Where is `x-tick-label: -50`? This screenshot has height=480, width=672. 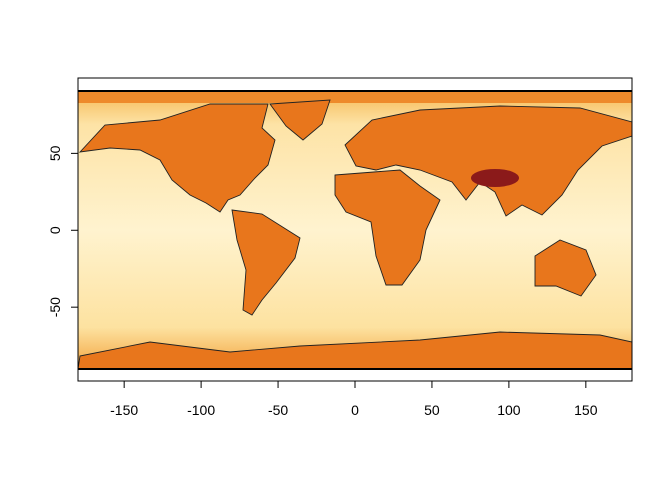 x-tick-label: -50 is located at coordinates (278, 410).